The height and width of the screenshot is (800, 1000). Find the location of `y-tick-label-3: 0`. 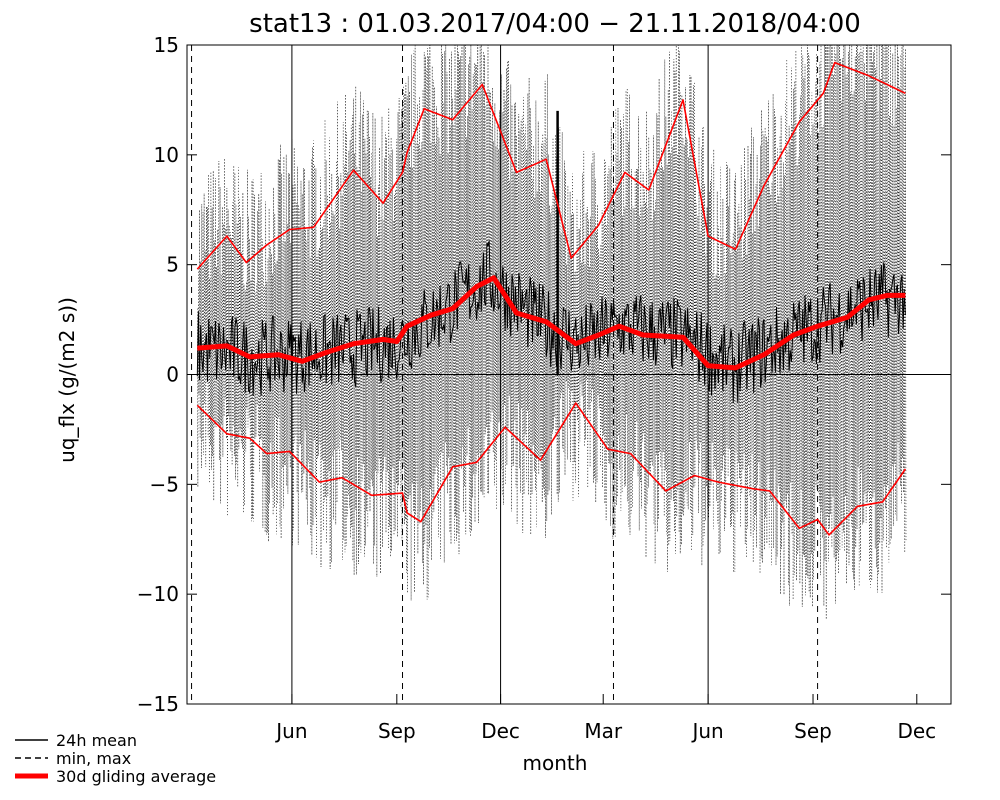

y-tick-label-3: 0 is located at coordinates (172, 375).